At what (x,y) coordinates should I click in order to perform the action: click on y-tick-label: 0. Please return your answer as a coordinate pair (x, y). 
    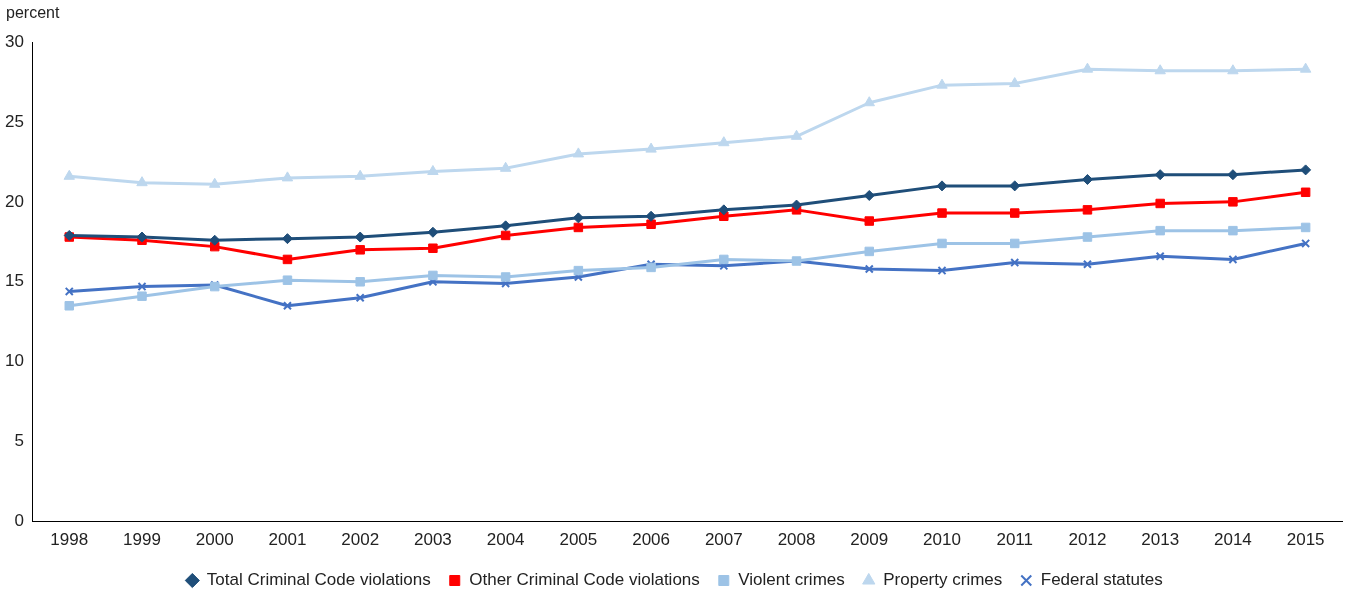
    Looking at the image, I should click on (19, 521).